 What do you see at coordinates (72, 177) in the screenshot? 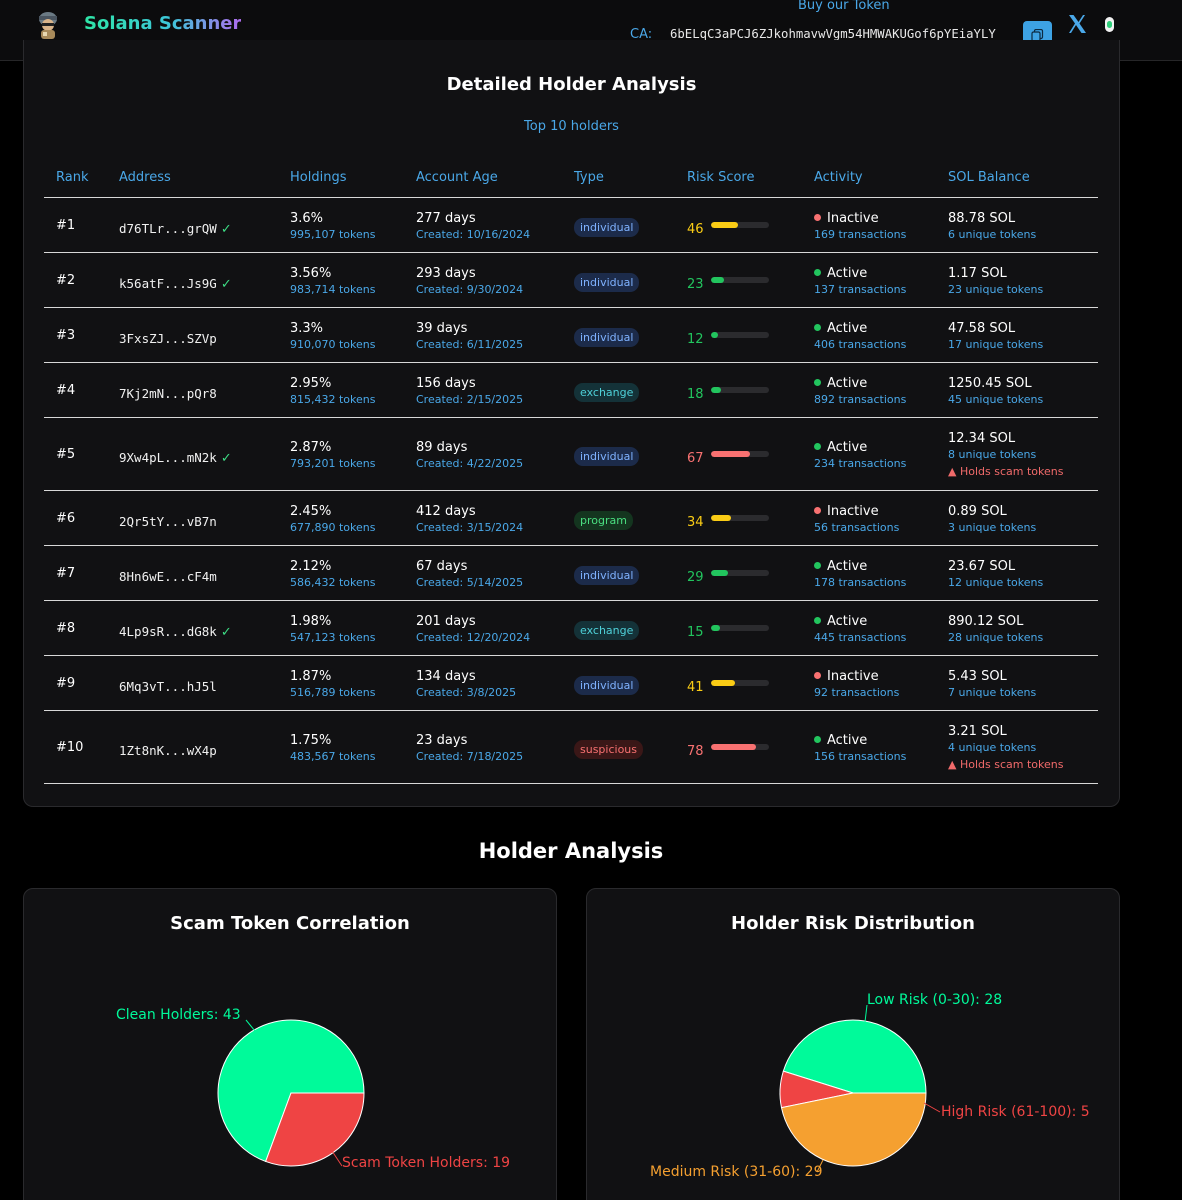
I see `column-rank: Rank` at bounding box center [72, 177].